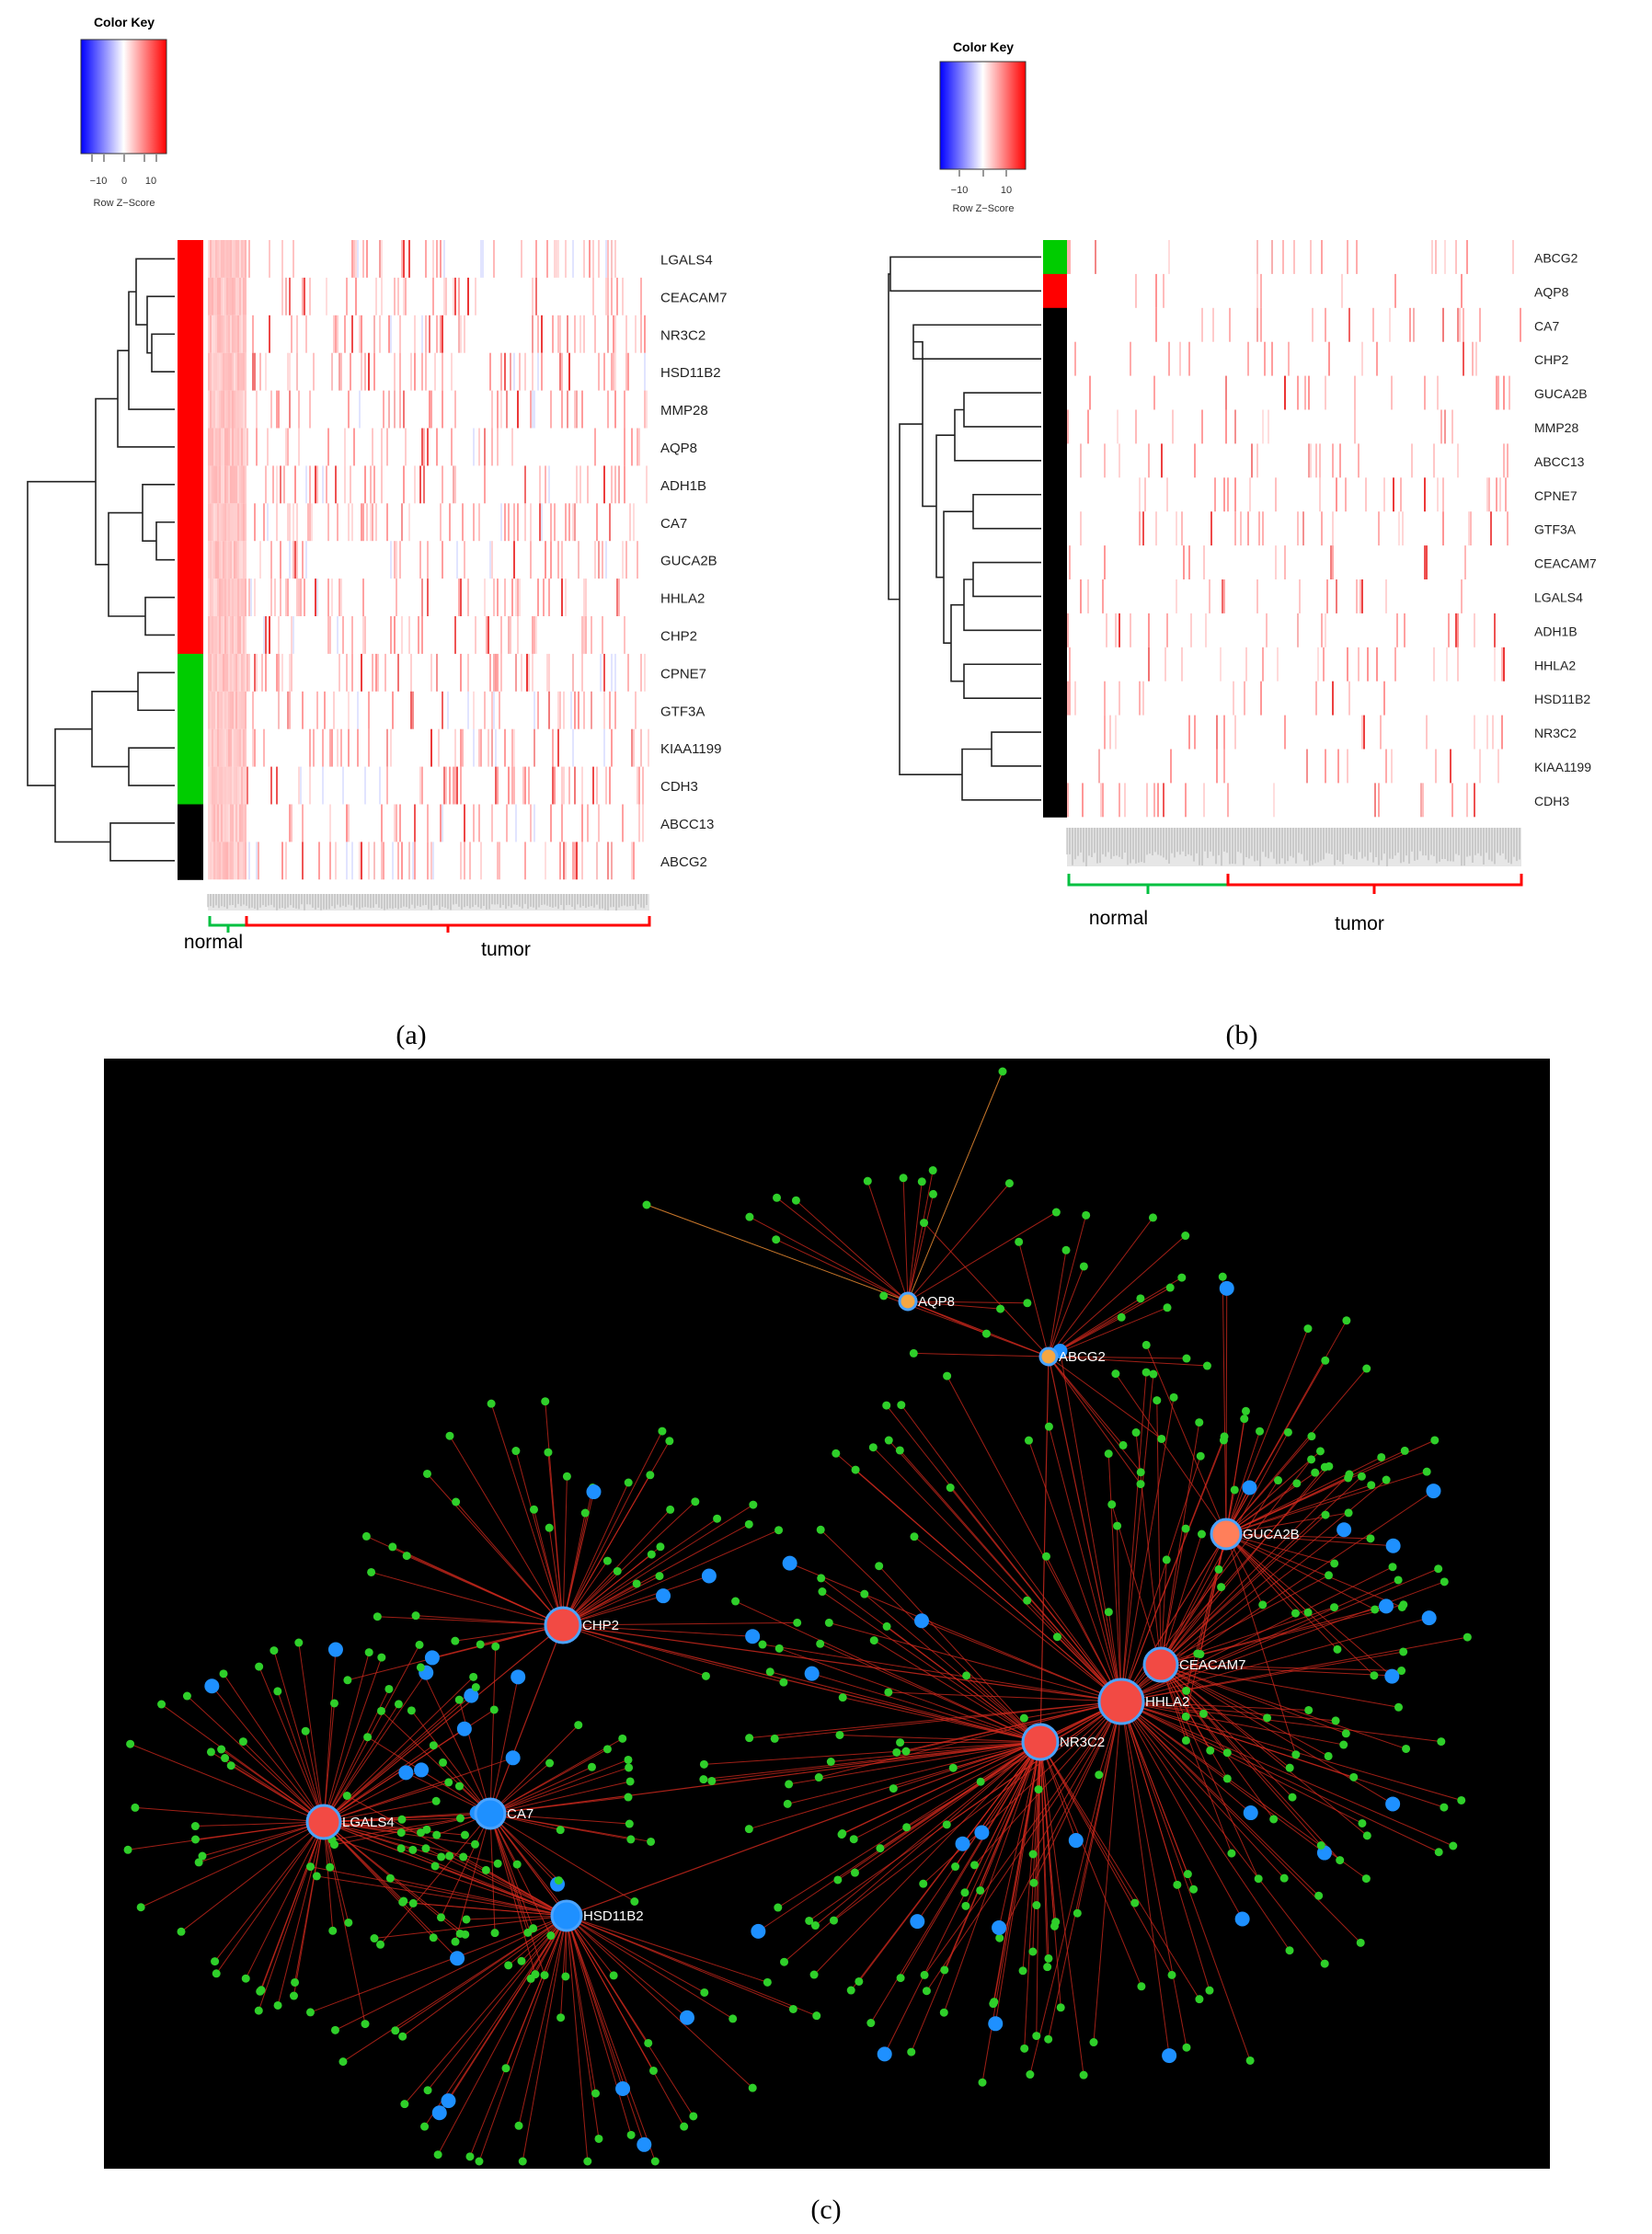 This screenshot has height=2234, width=1652. I want to click on color-key-tick: 10, so click(150, 181).